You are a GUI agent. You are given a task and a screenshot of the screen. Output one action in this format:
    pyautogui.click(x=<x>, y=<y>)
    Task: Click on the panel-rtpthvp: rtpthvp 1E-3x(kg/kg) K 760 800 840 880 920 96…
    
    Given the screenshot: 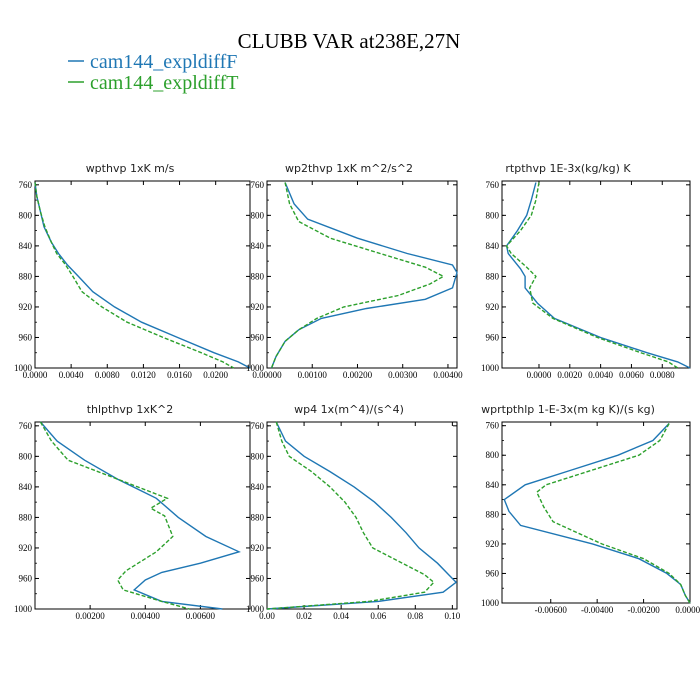 What is the action you would take?
    pyautogui.click(x=586, y=271)
    